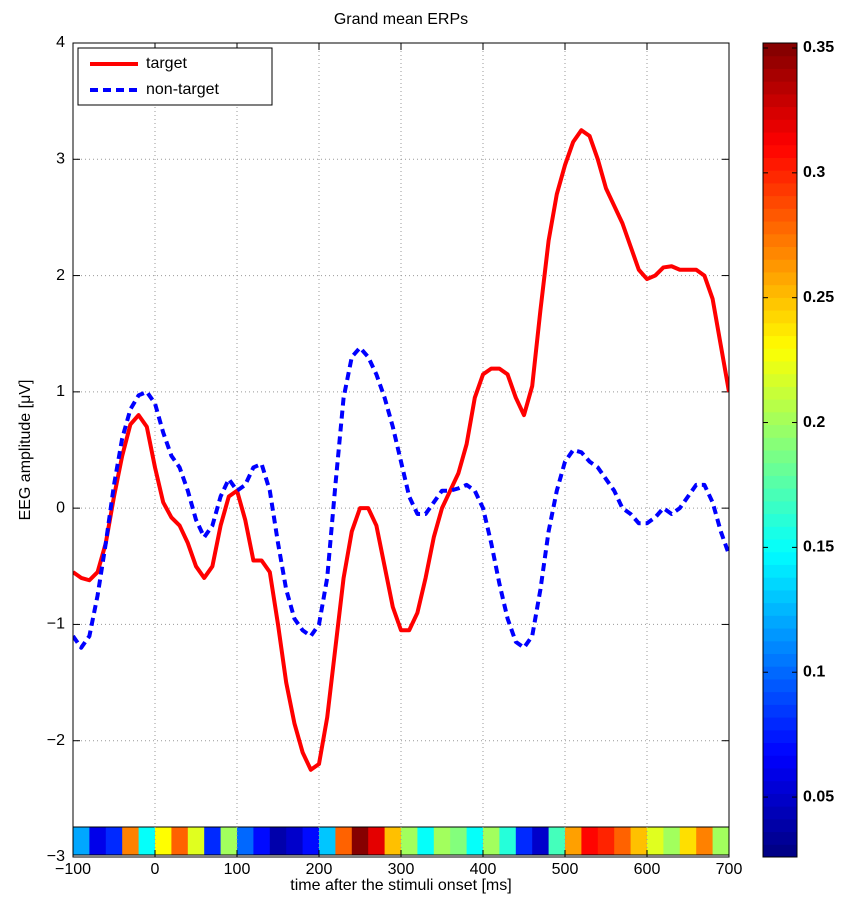 This screenshot has height=908, width=844. Describe the element at coordinates (401, 19) in the screenshot. I see `chart-title: Grand mean ERPs` at that location.